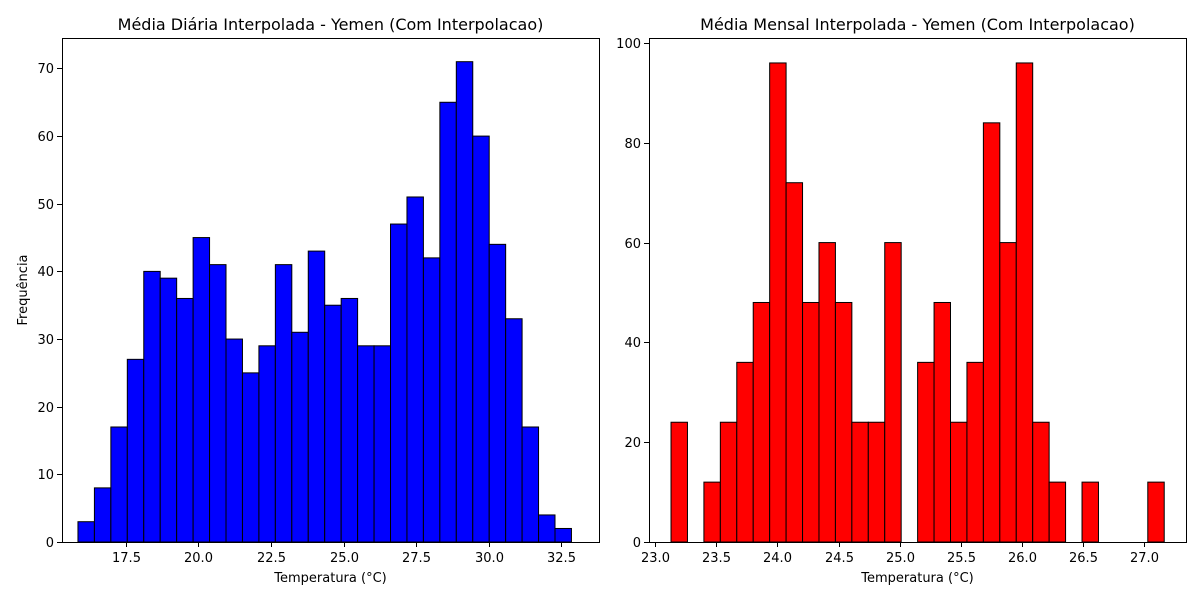 The image size is (1200, 600). What do you see at coordinates (45, 137) in the screenshot?
I see `daily-y-tick-label: 60` at bounding box center [45, 137].